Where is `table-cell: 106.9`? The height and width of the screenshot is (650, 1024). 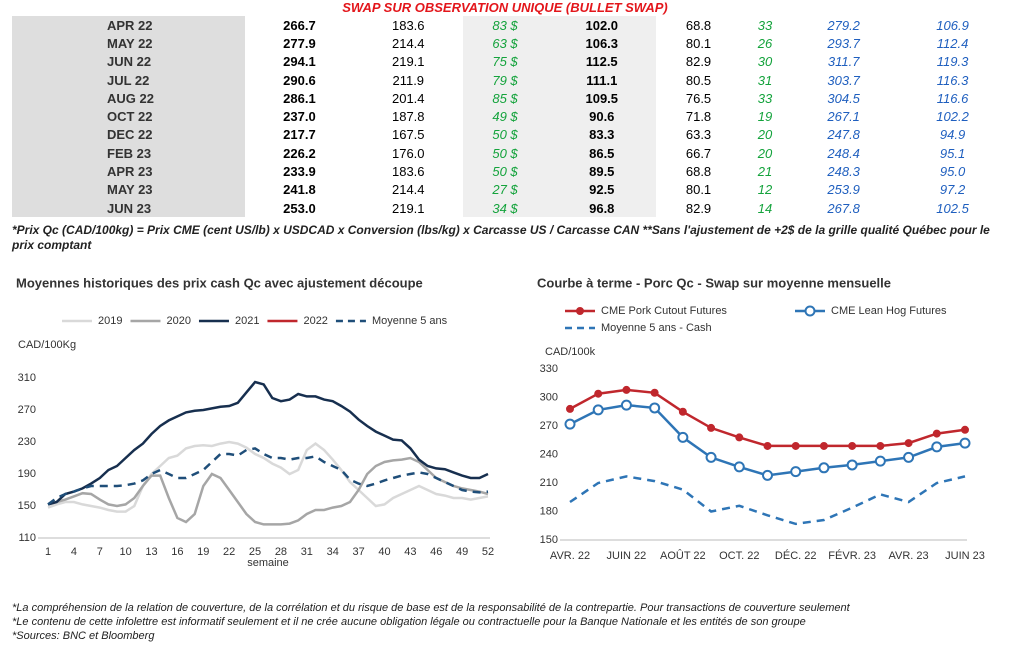 table-cell: 106.9 is located at coordinates (952, 25).